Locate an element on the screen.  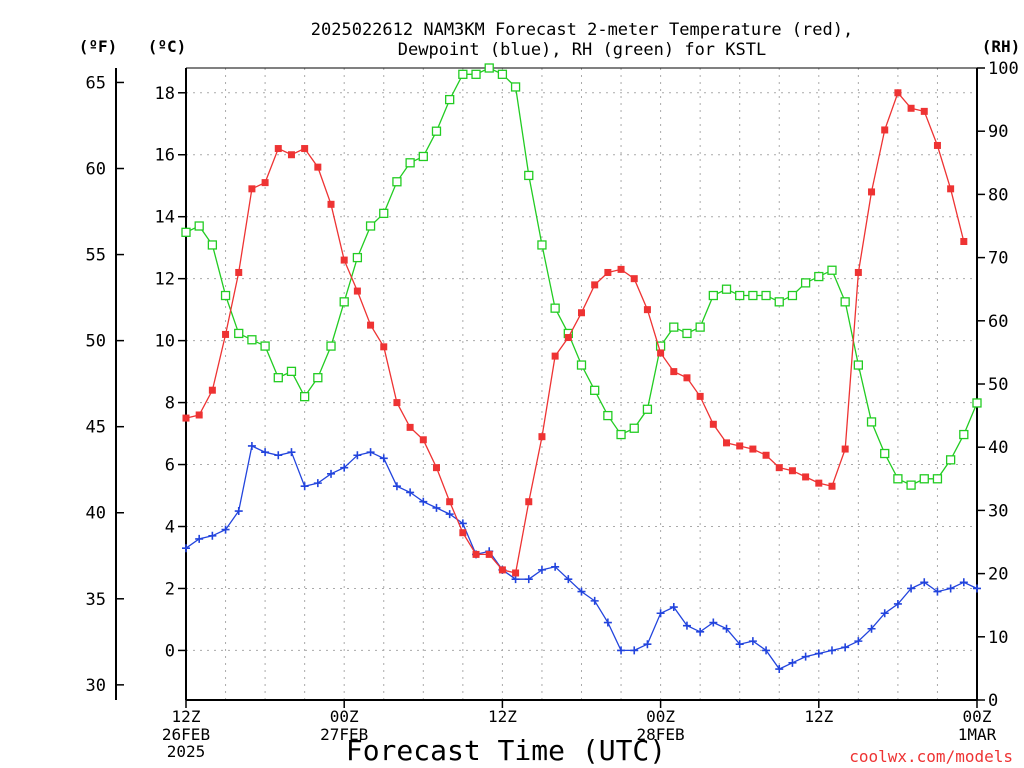
rh-tick-label: 100 is located at coordinates (1003, 69).